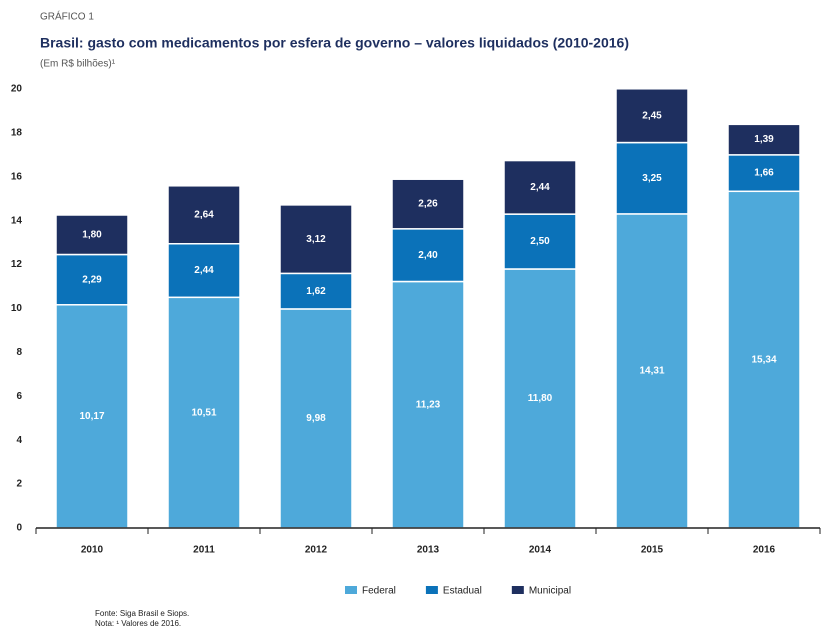  I want to click on value-label: 2,40, so click(428, 255).